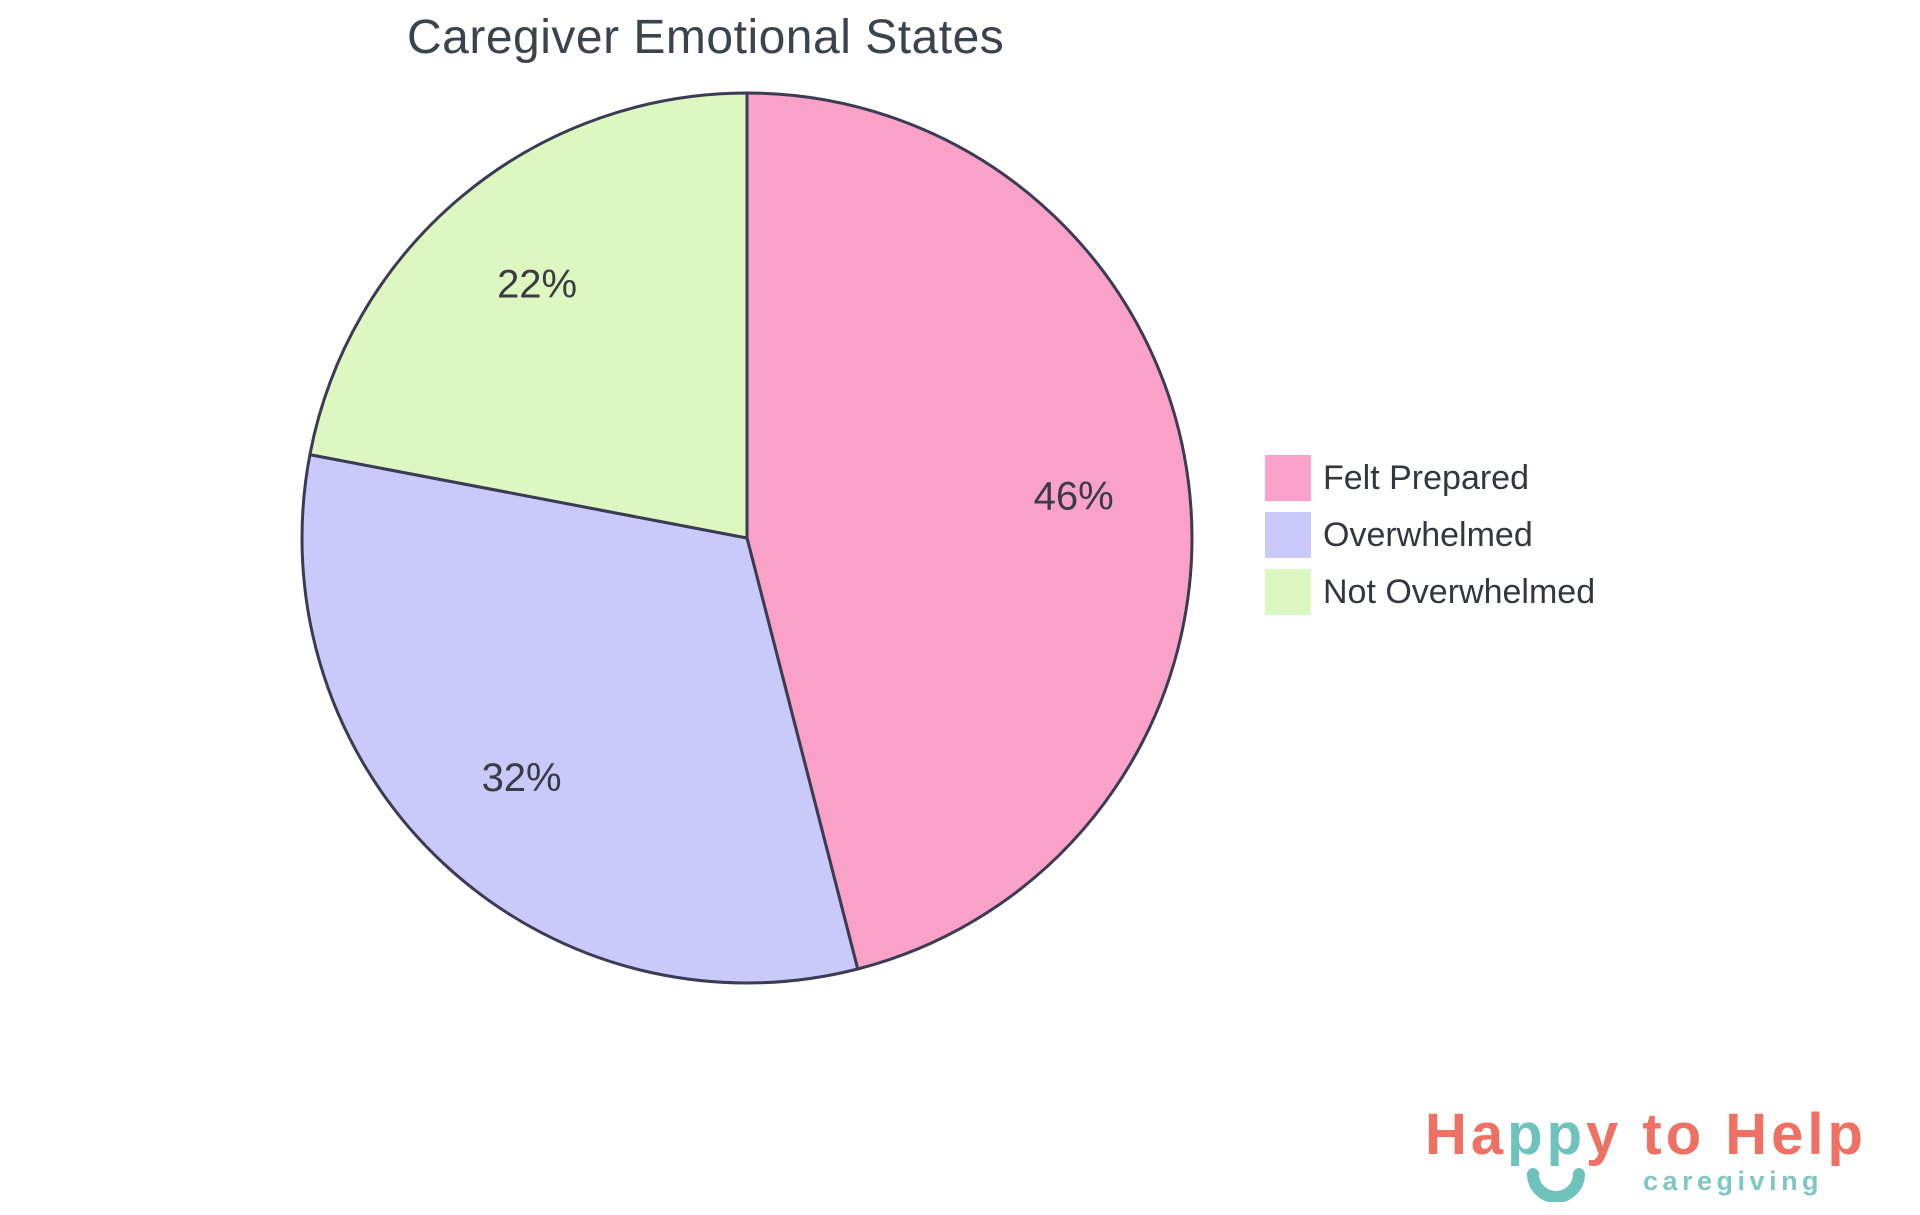  I want to click on smile-icon, so click(1556, 1185).